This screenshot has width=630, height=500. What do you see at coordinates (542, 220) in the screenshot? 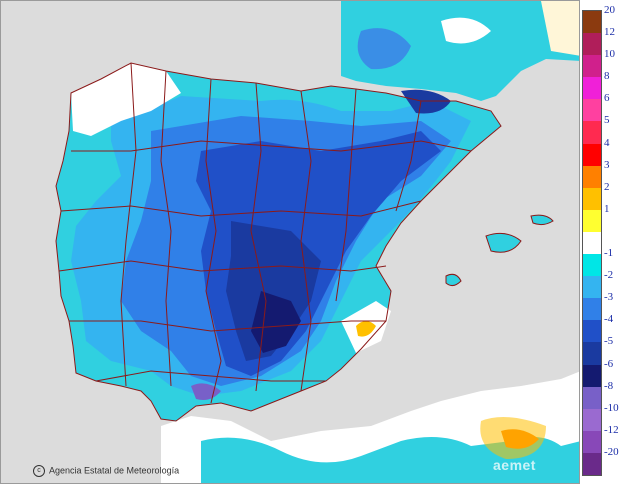
I see `menorca` at bounding box center [542, 220].